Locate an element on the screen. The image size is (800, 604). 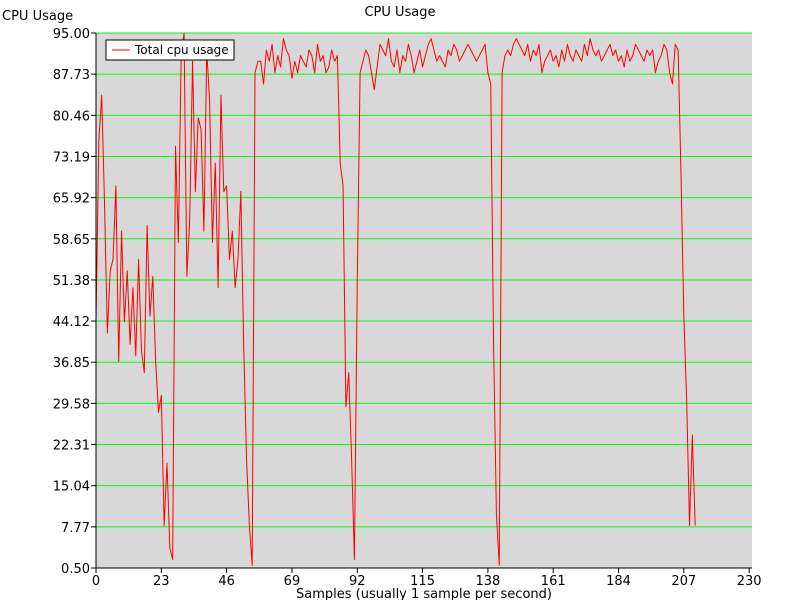
y-tick-label: 73.19 is located at coordinates (71, 157).